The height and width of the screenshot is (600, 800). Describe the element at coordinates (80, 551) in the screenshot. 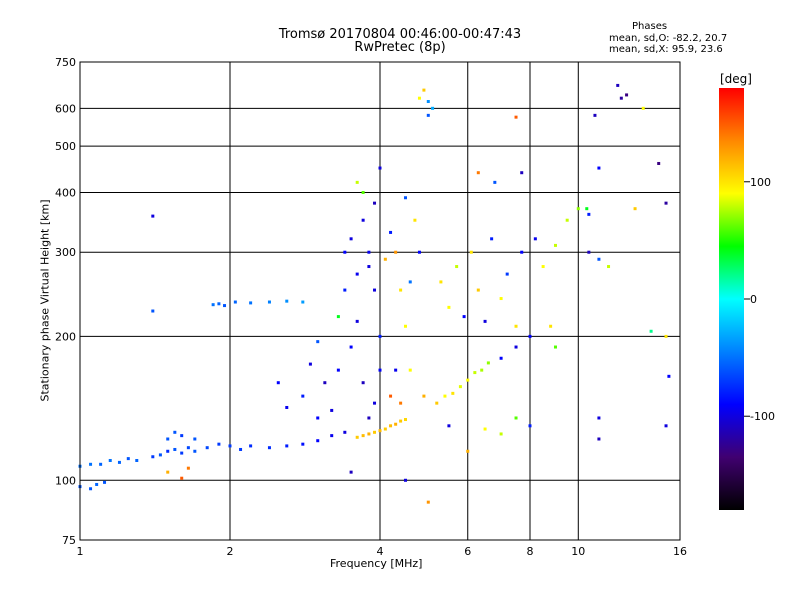

I see `x-tick-label: 1` at that location.